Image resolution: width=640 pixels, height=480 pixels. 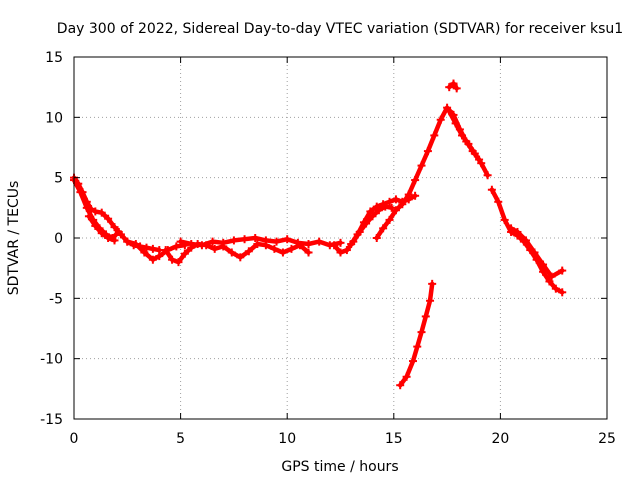 I want to click on x-axis-label: GPS time / hours, so click(x=339, y=467).